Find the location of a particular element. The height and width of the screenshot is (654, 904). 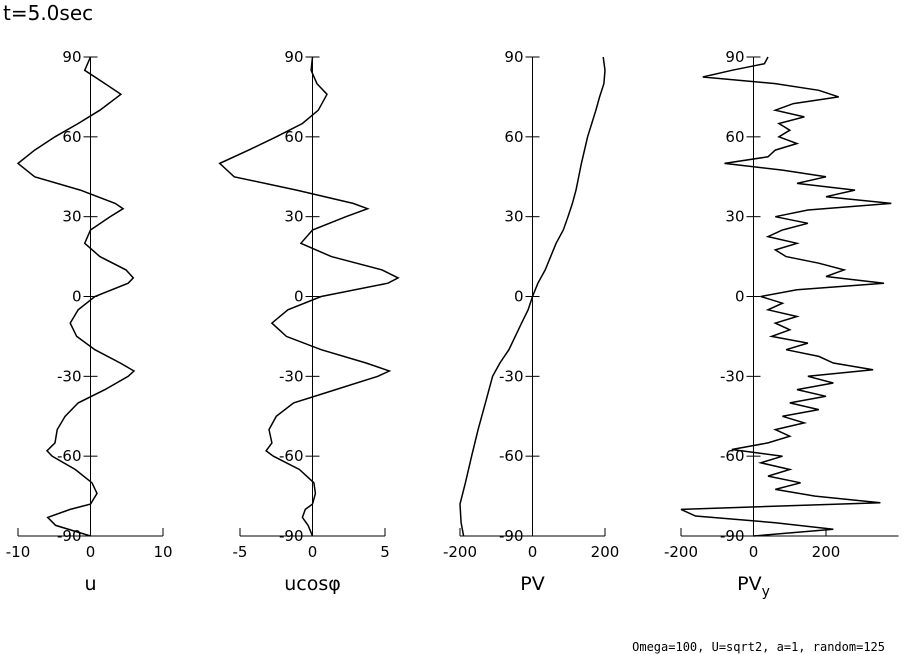

x-tick-label: 10 is located at coordinates (162, 552).